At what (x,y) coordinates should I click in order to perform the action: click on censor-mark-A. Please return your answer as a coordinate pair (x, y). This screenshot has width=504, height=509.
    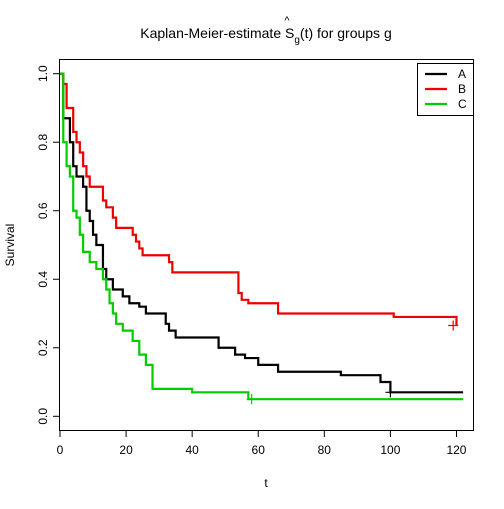
    Looking at the image, I should click on (390, 392).